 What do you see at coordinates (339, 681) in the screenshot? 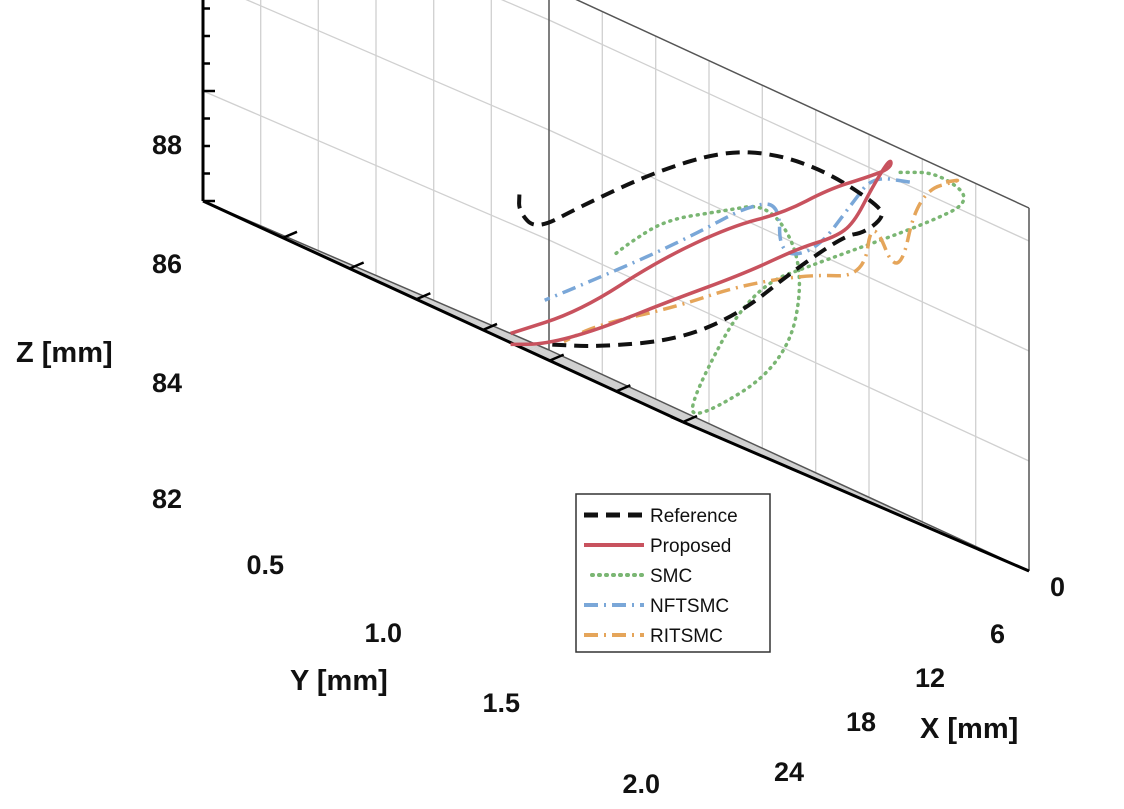
I see `y-axis-title: Y [mm]` at bounding box center [339, 681].